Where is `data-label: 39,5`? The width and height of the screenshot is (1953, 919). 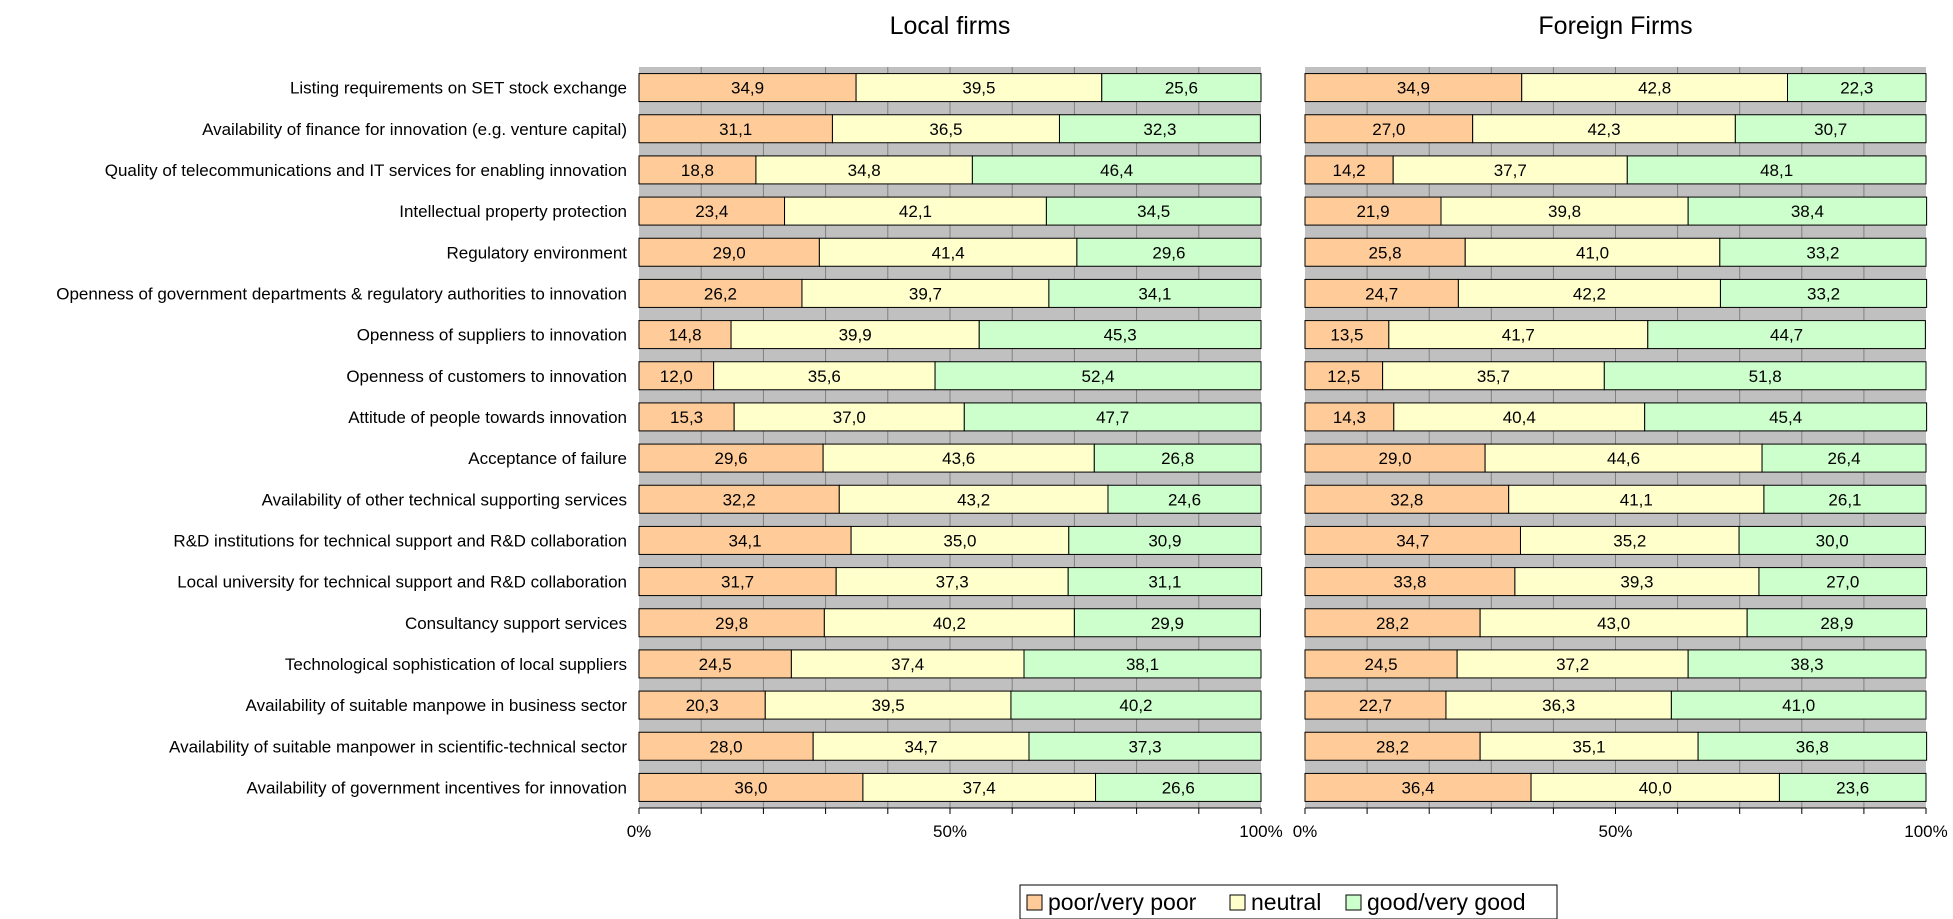 data-label: 39,5 is located at coordinates (888, 705).